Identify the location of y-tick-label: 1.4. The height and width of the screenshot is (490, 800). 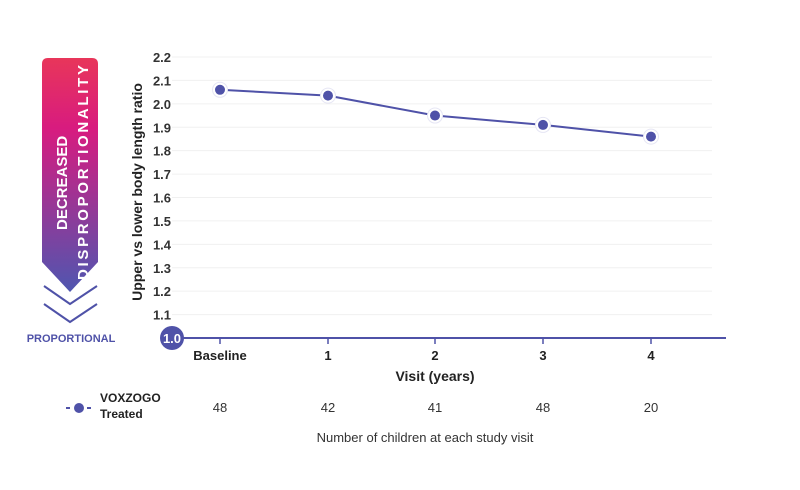
(162, 244).